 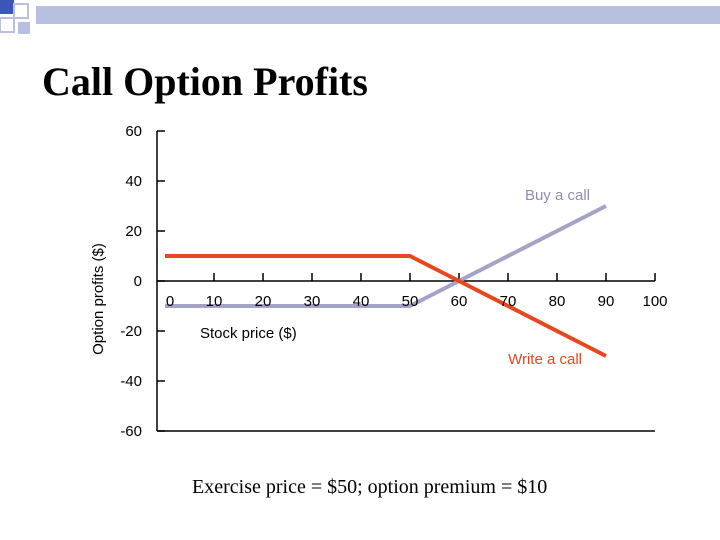 What do you see at coordinates (557, 195) in the screenshot?
I see `buy-call-label: Buy a call` at bounding box center [557, 195].